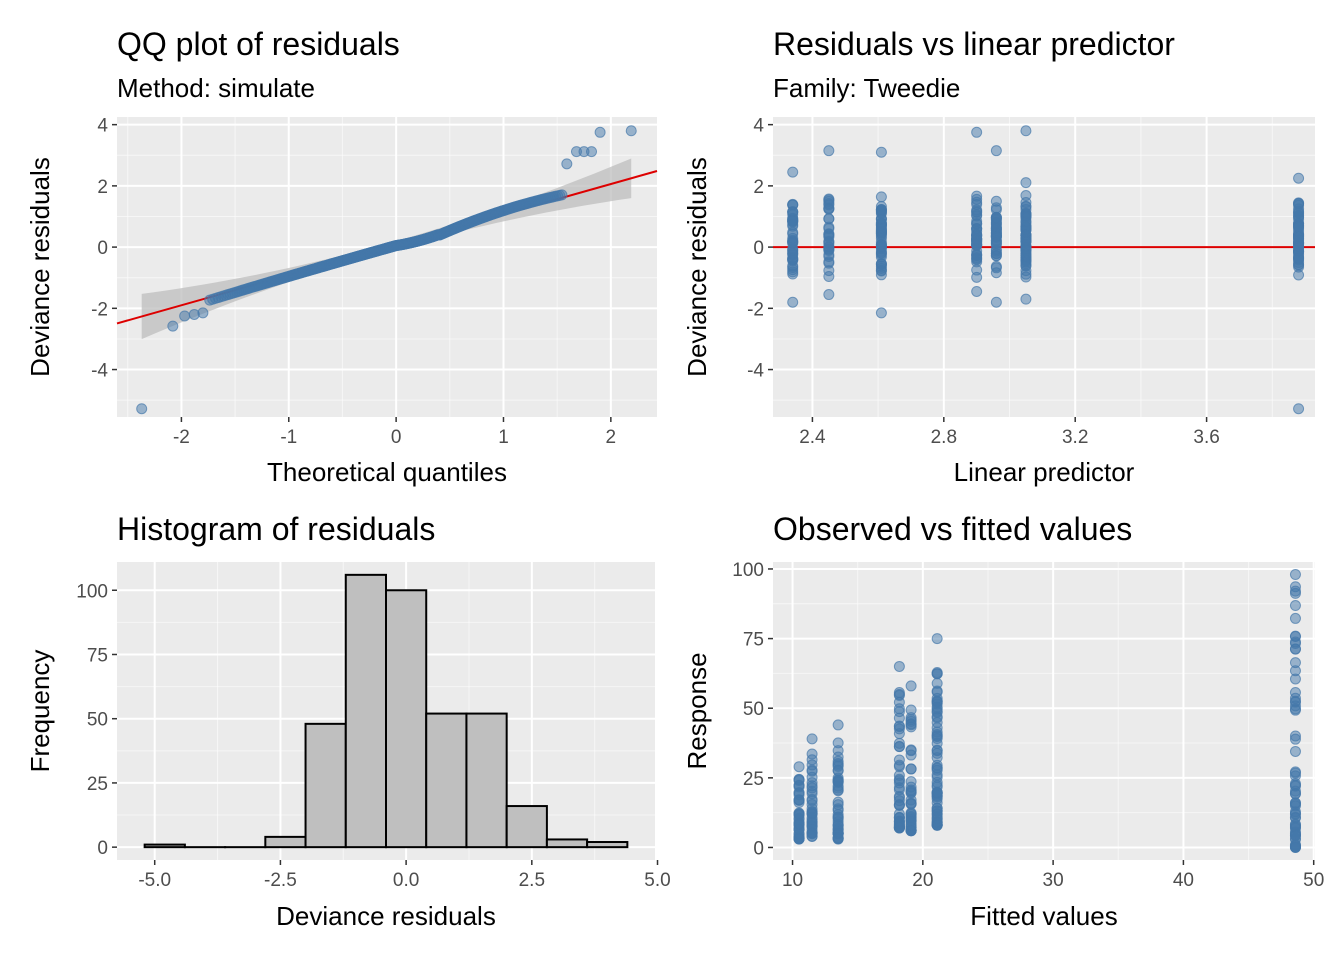 The image size is (1344, 960). What do you see at coordinates (97, 655) in the screenshot?
I see `hist-y-tick-label: 75` at bounding box center [97, 655].